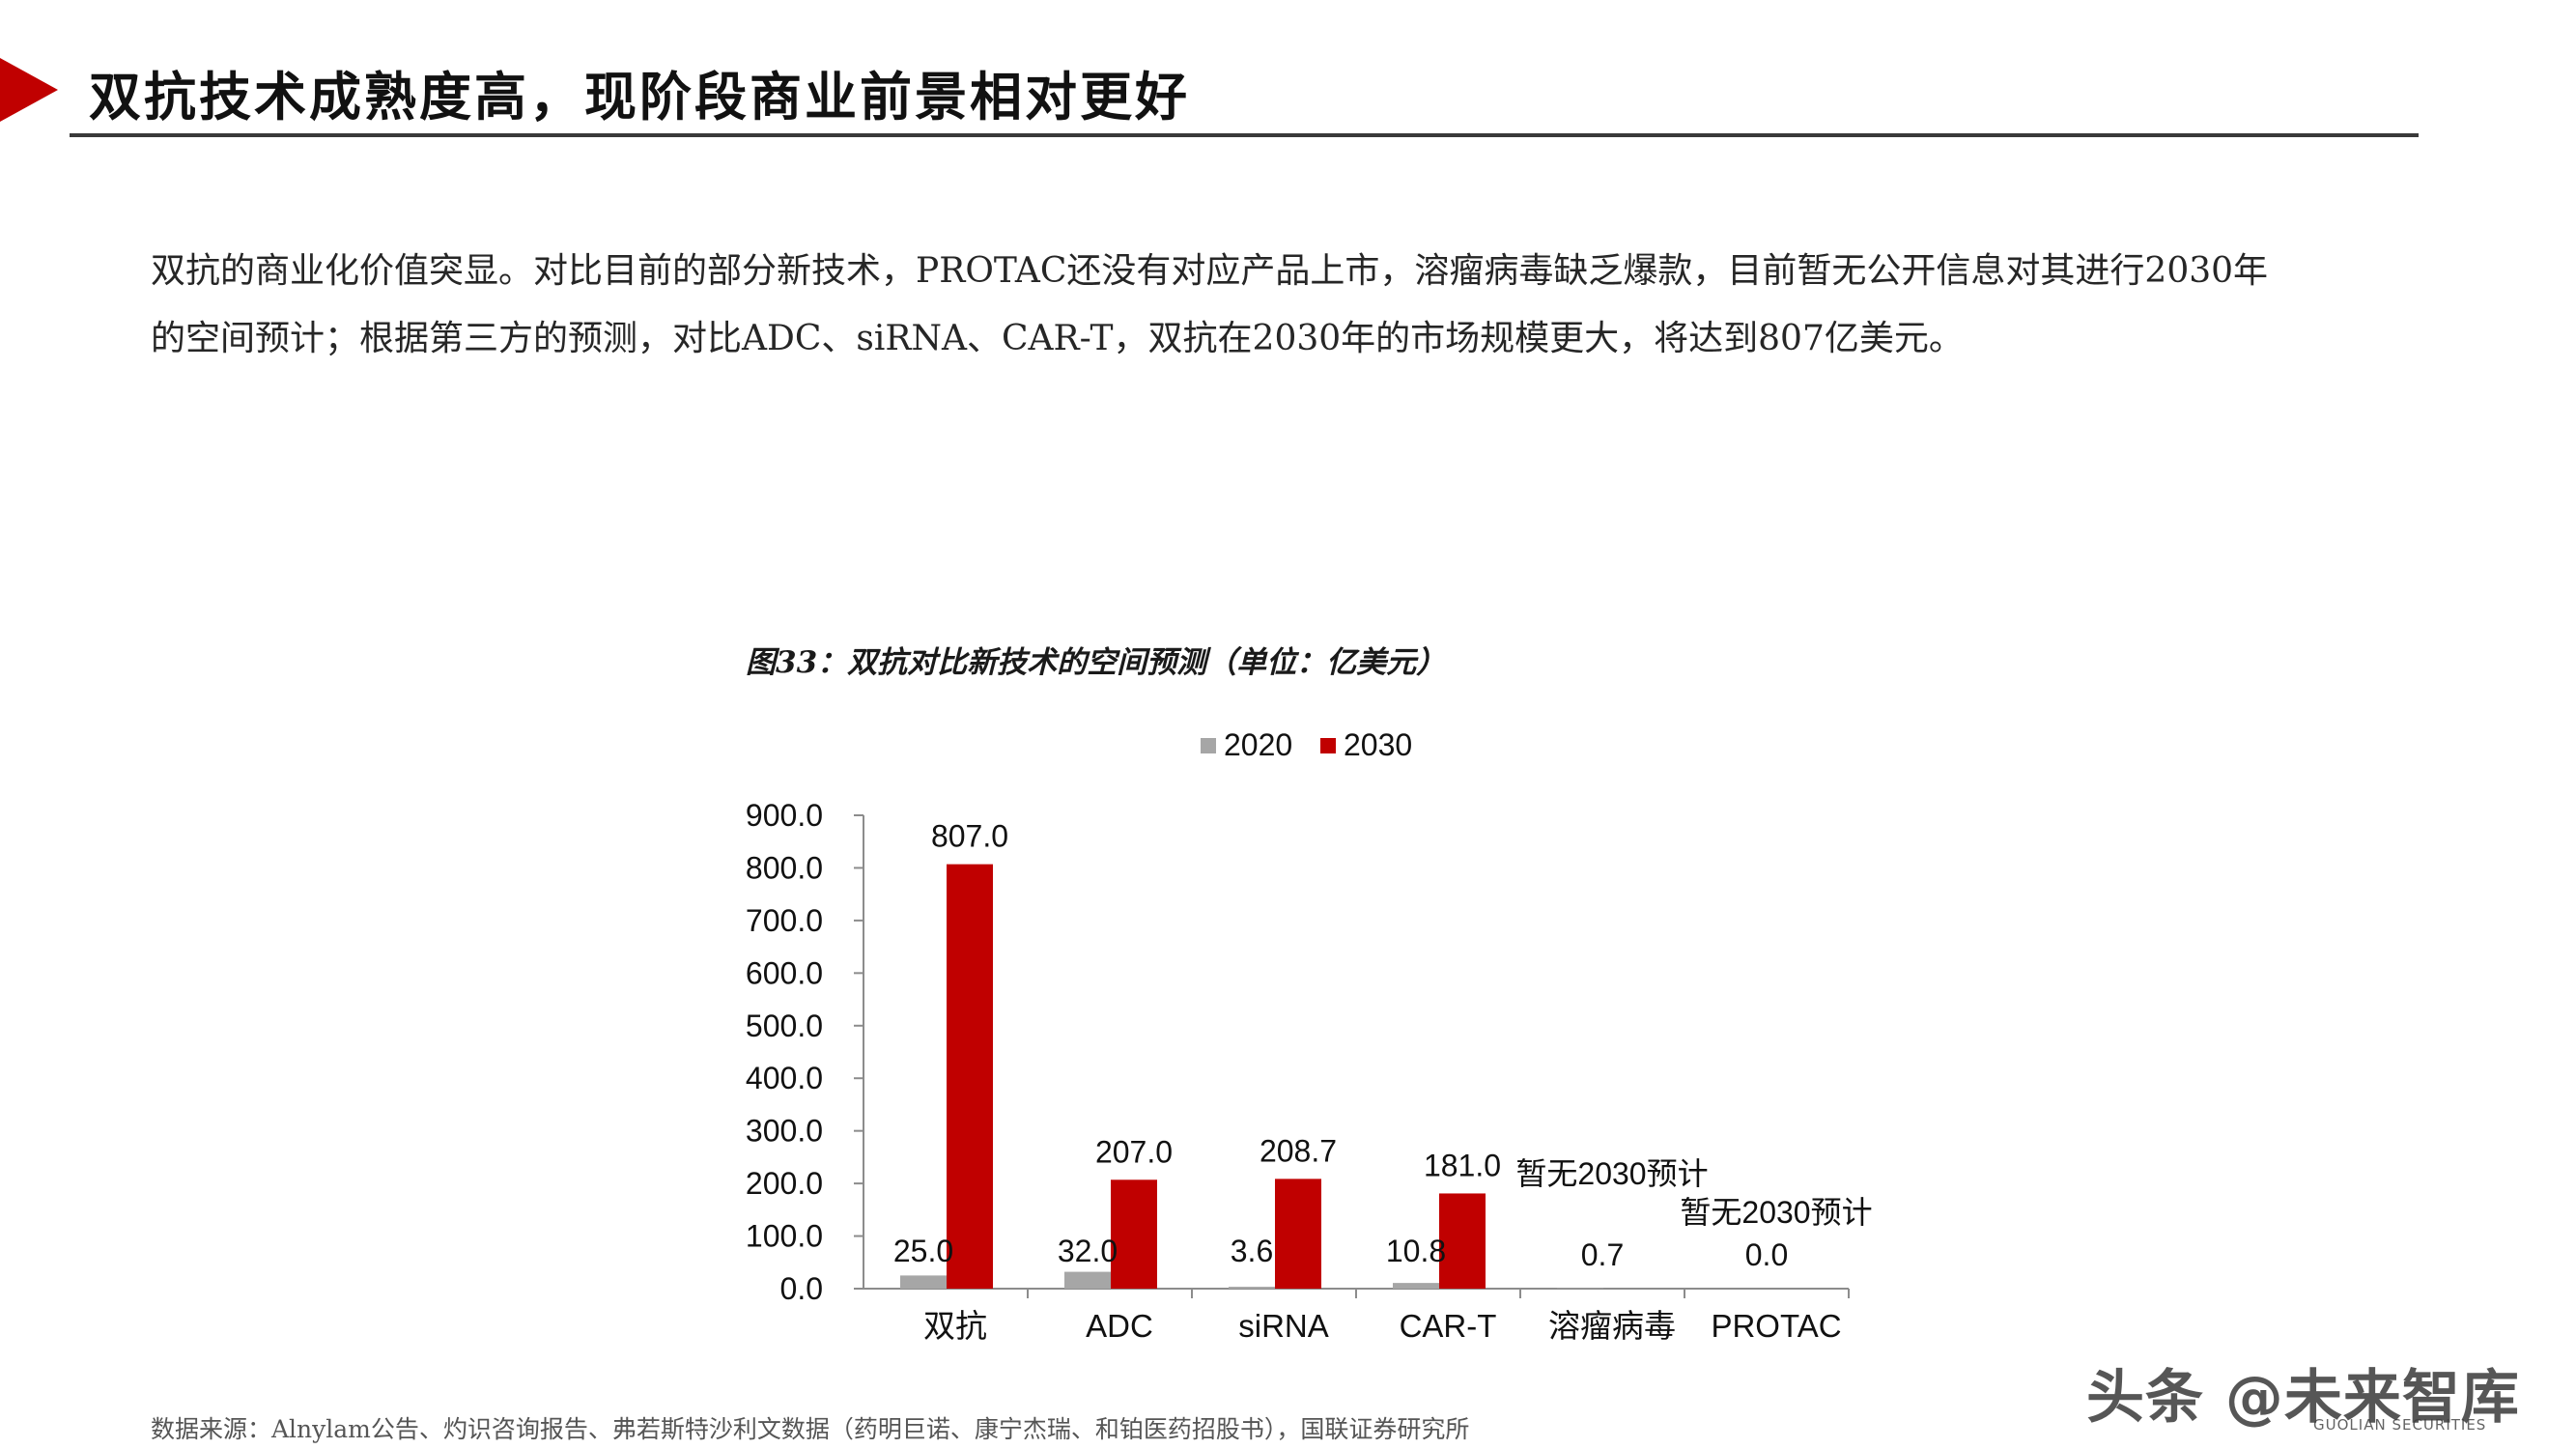 This screenshot has width=2576, height=1449. Describe the element at coordinates (2400, 1425) in the screenshot. I see `watermark-subtext: GUOLIAN SECURITIES` at that location.